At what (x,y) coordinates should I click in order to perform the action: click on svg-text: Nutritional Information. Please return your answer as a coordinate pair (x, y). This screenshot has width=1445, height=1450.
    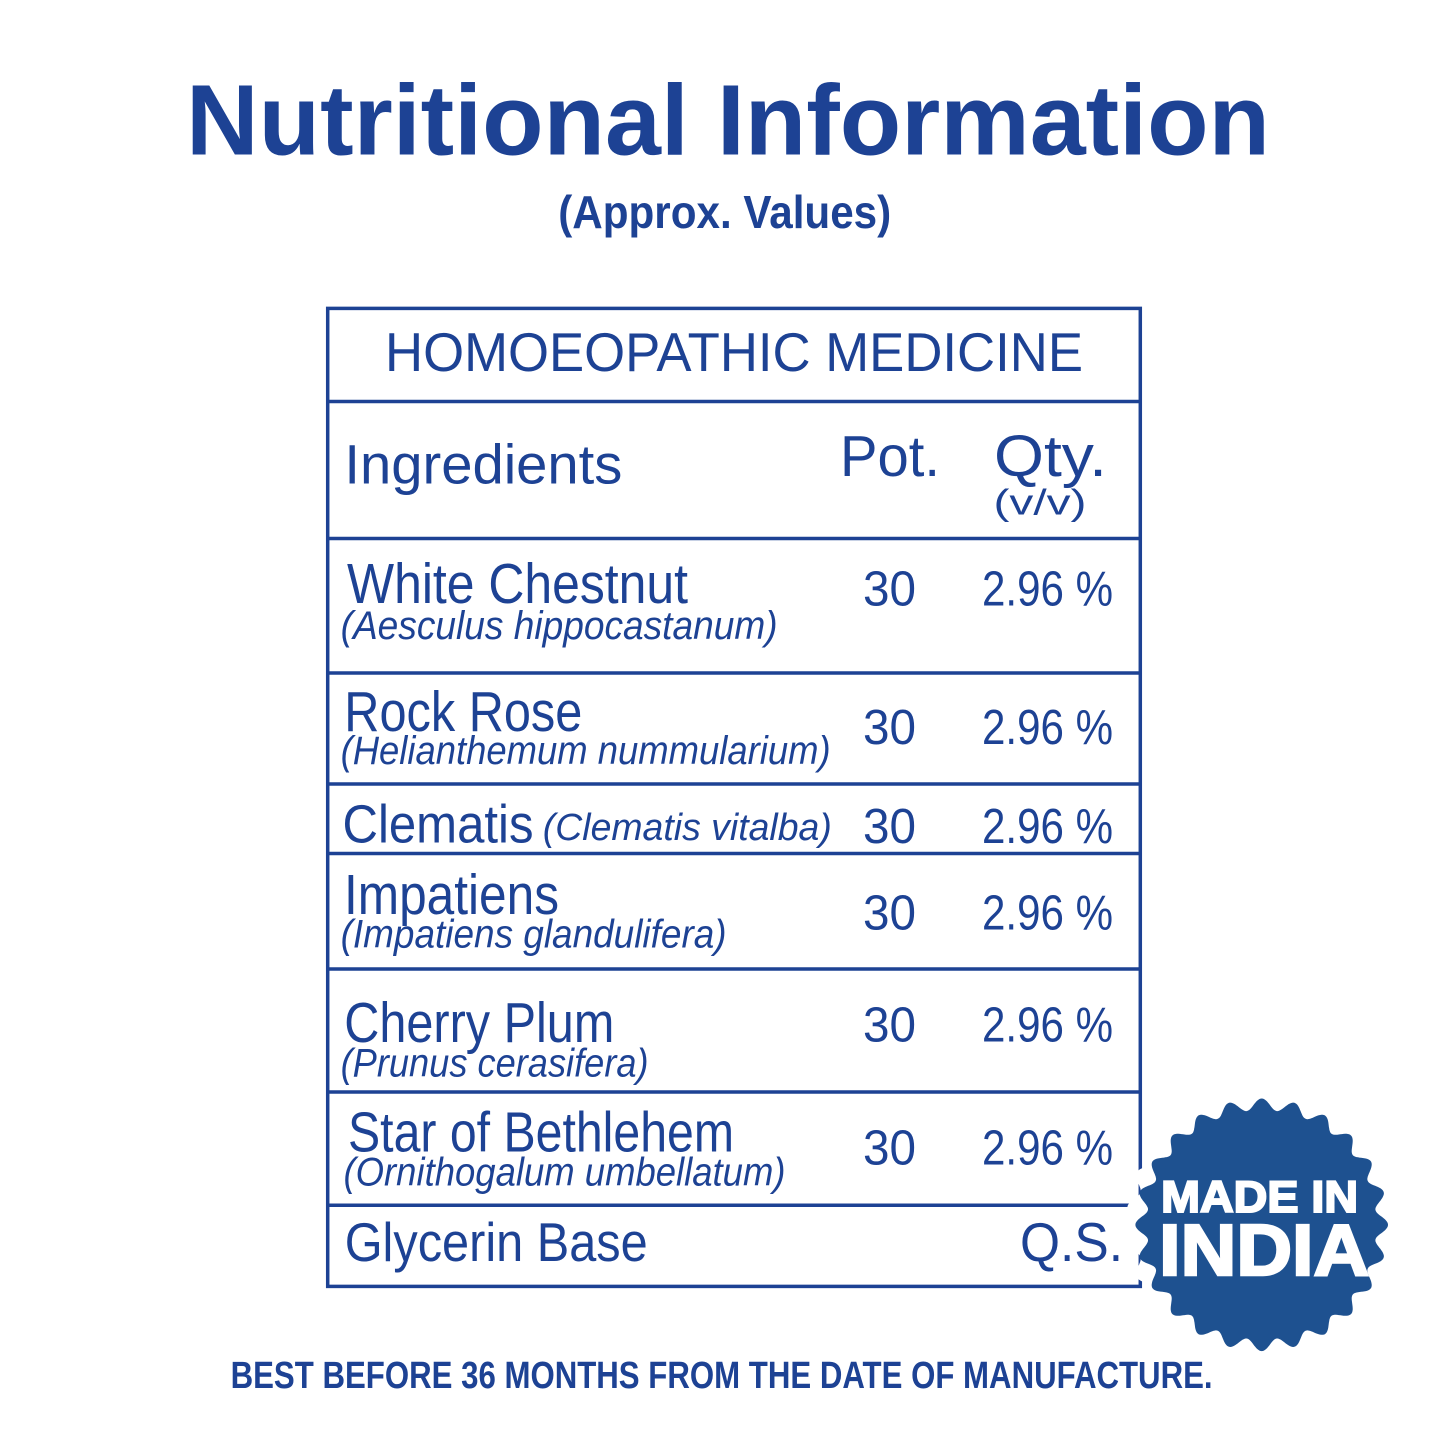
    Looking at the image, I should click on (728, 121).